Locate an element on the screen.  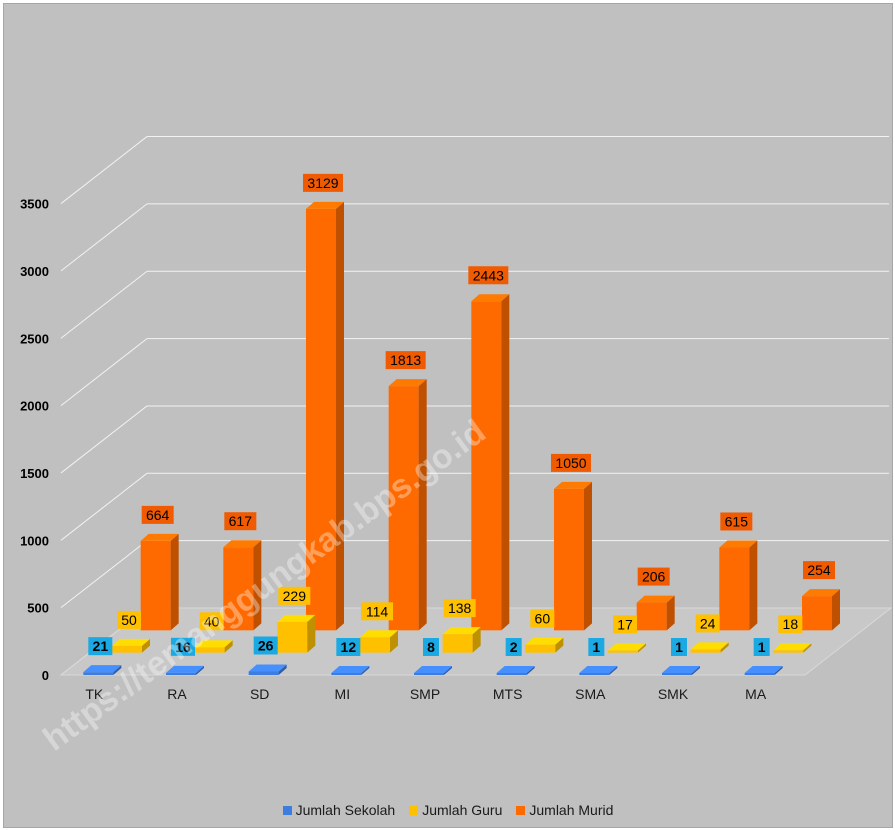
data-label: 50 is located at coordinates (129, 620).